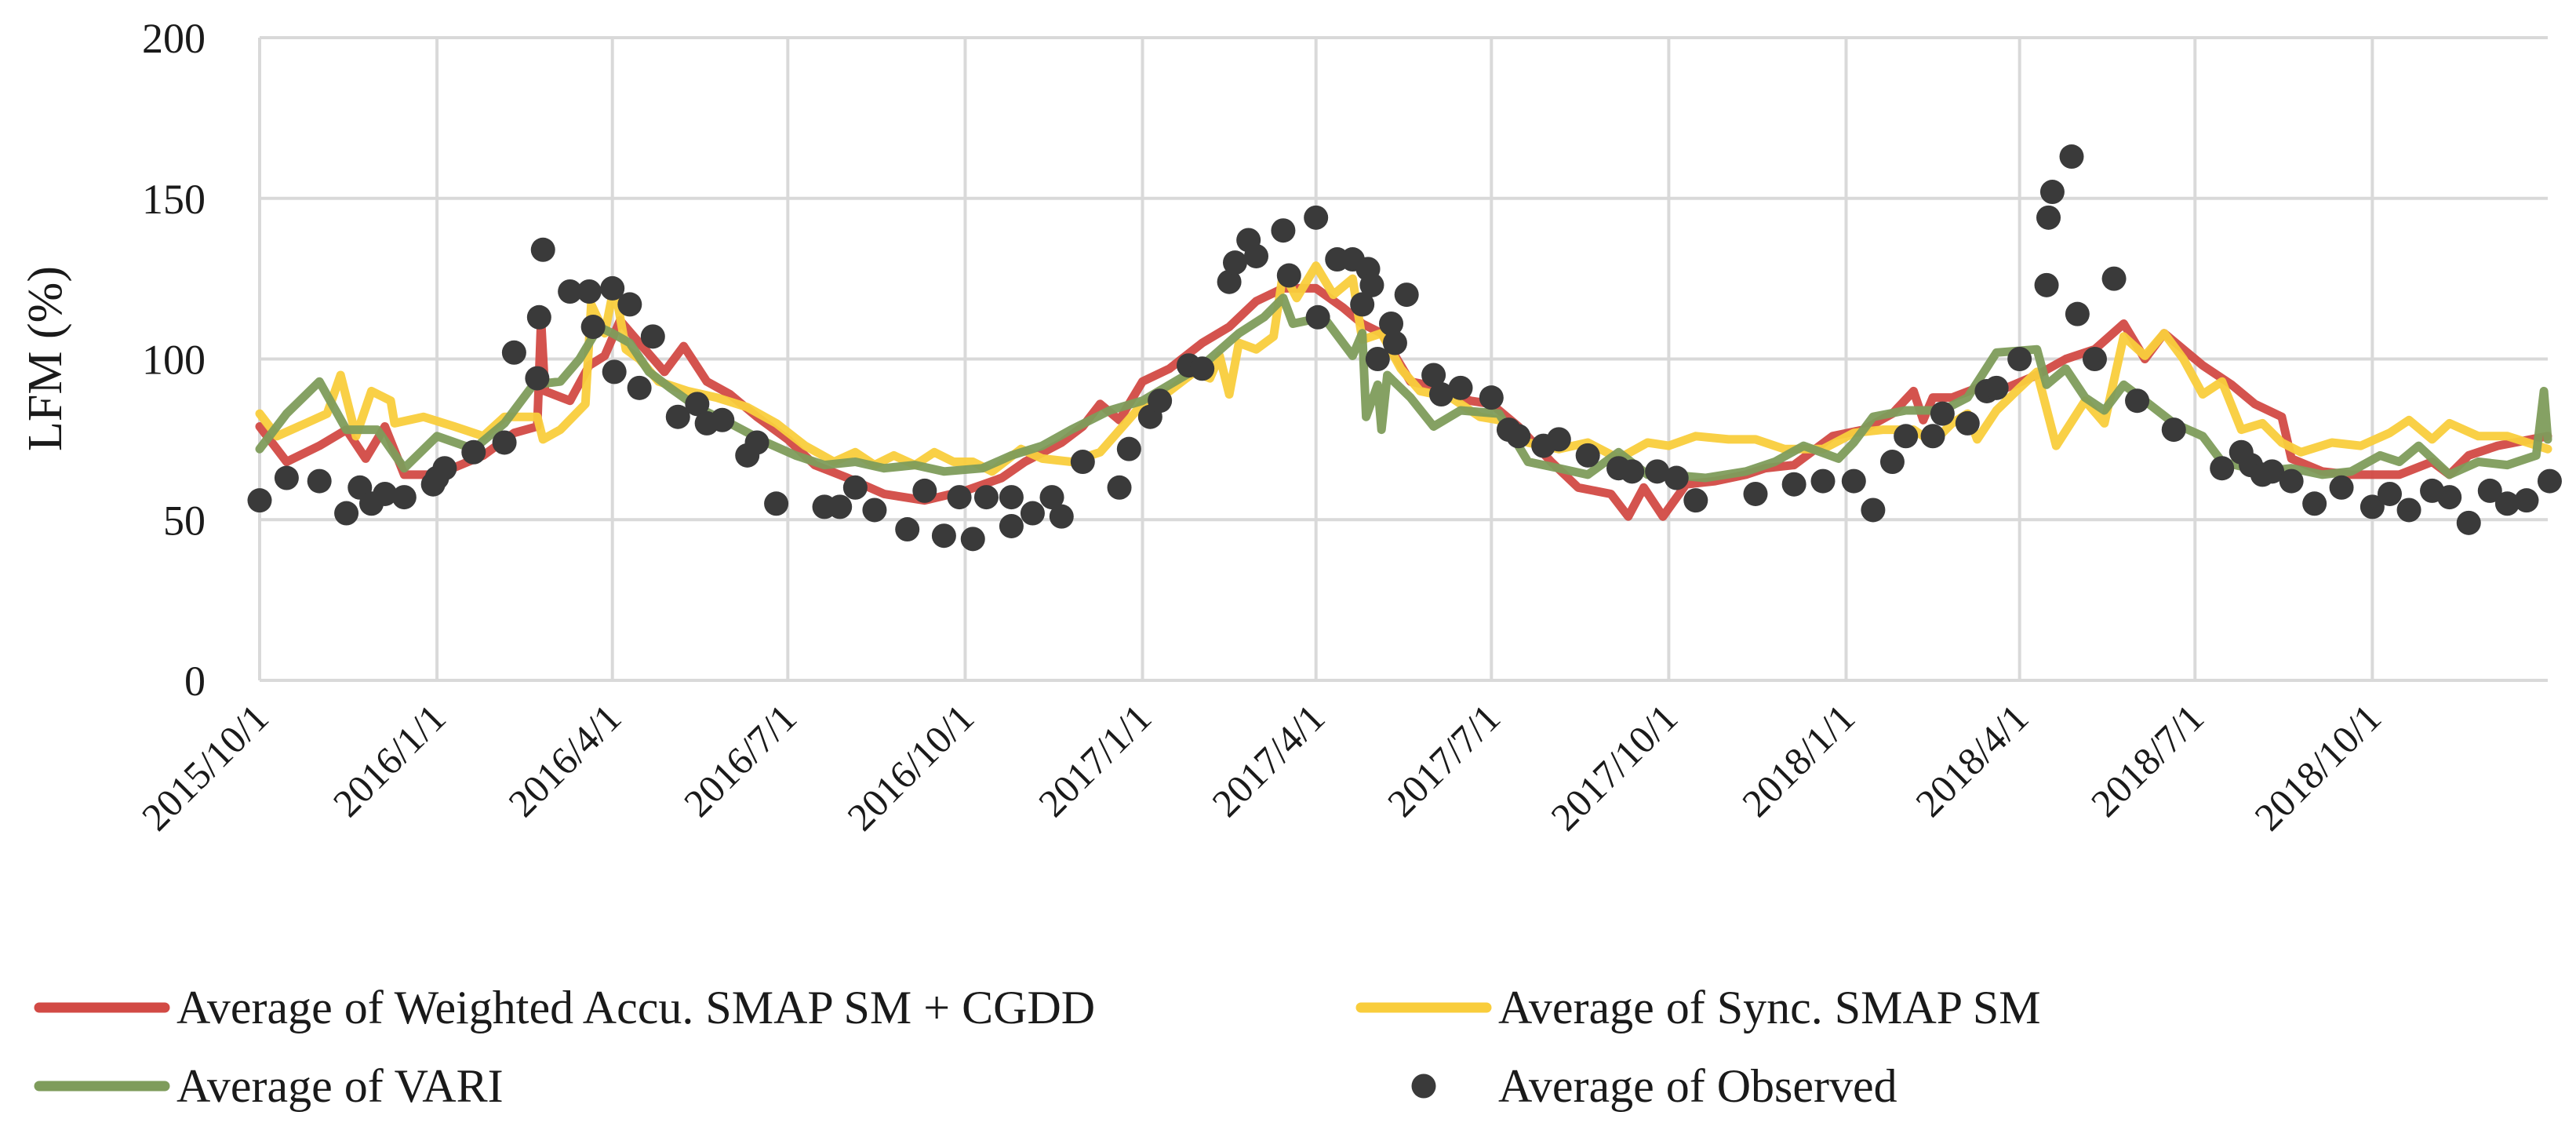 This screenshot has width=2576, height=1130. Describe the element at coordinates (910, 767) in the screenshot. I see `x-tick-label: 2016/10/1` at that location.